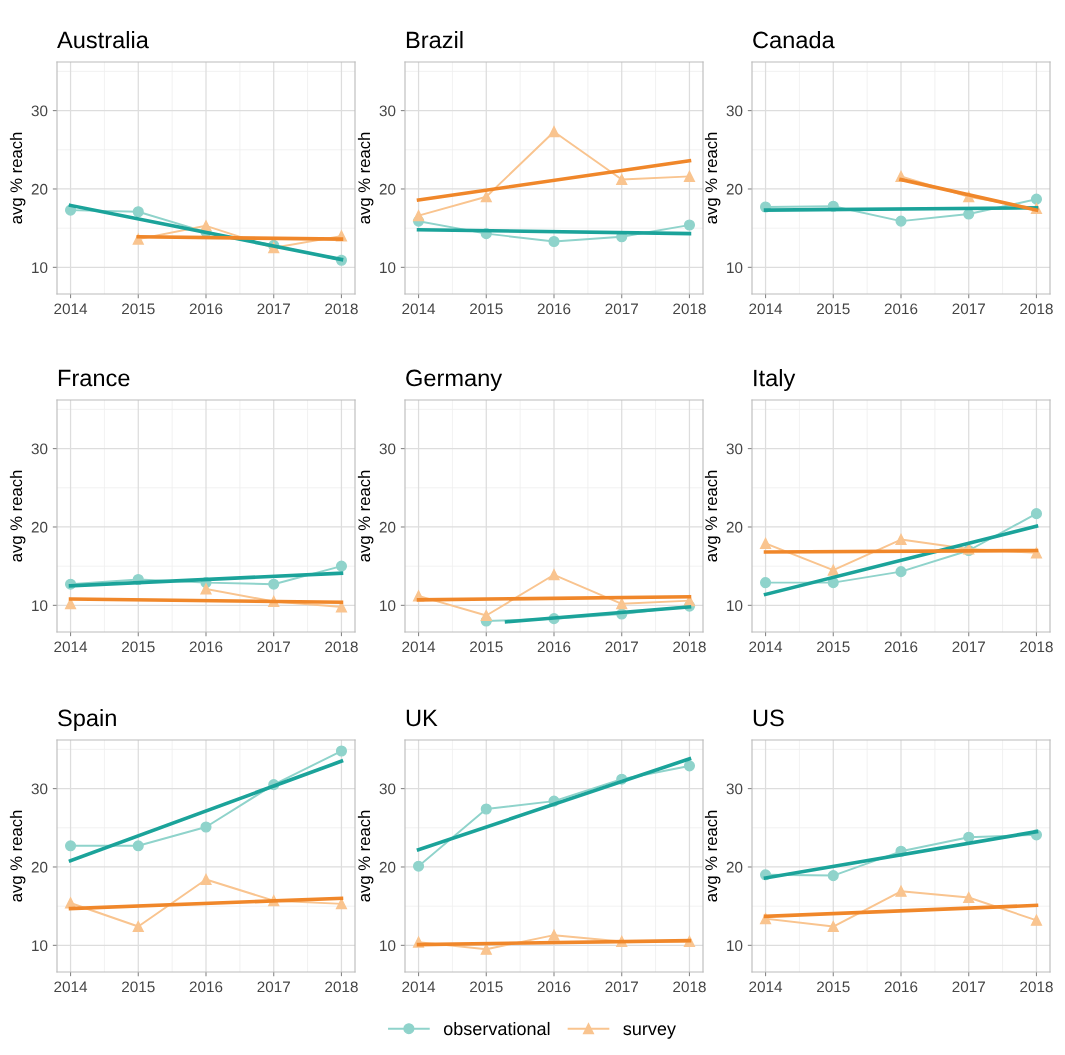 Image resolution: width=1065 pixels, height=1055 pixels. I want to click on chart-title: Germany, so click(454, 380).